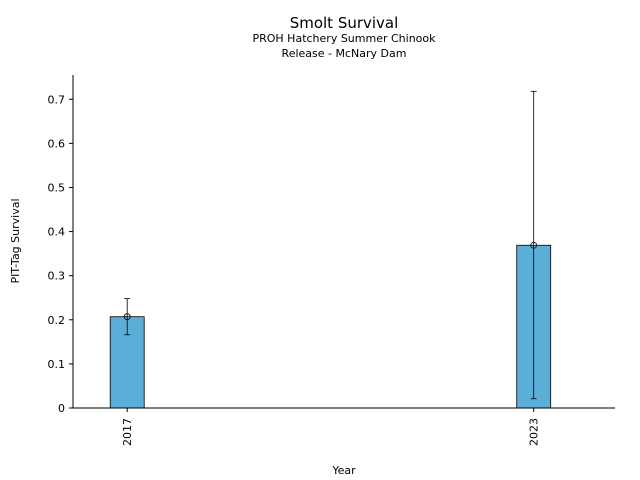 The width and height of the screenshot is (640, 480). I want to click on y-tick-label: 0.6, so click(57, 143).